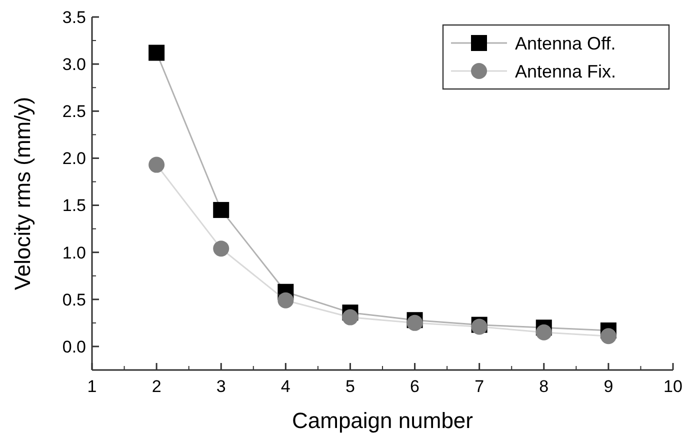  I want to click on legend-label: Antenna Fix., so click(565, 71).